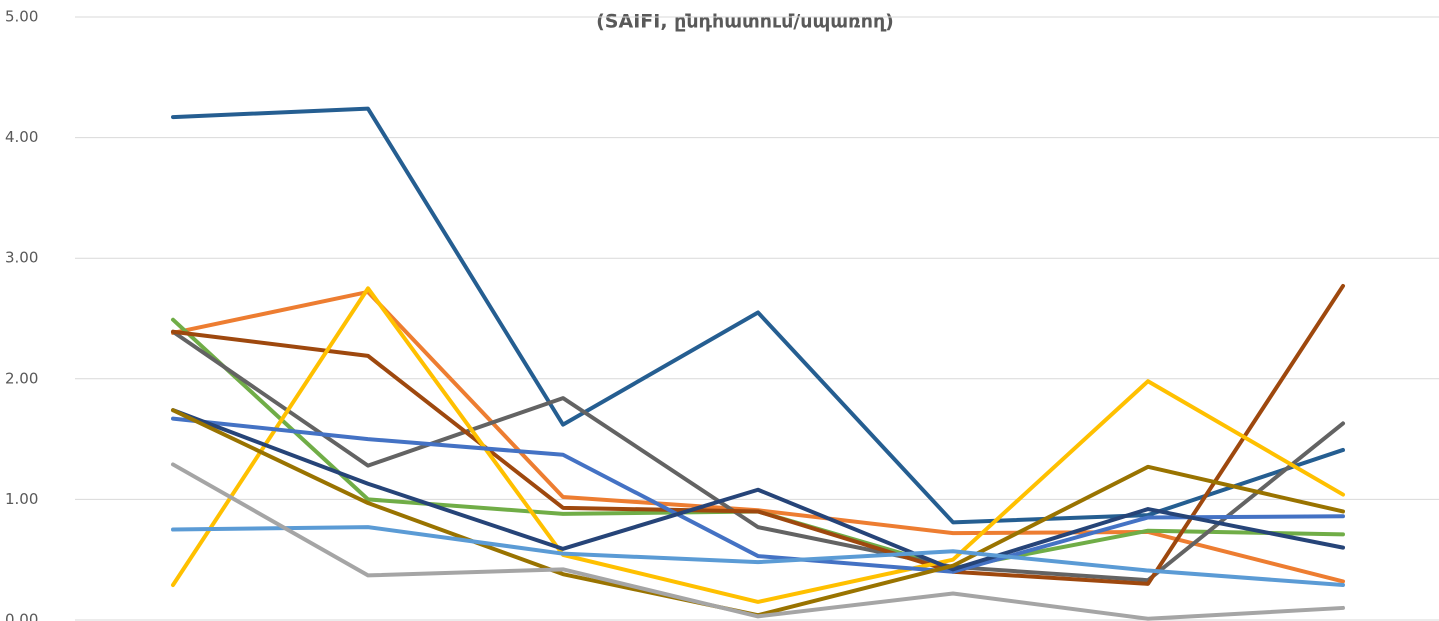  Describe the element at coordinates (745, 22) in the screenshot. I see `chart-title: (SAIFI, ընդհատում/սպառող)` at that location.